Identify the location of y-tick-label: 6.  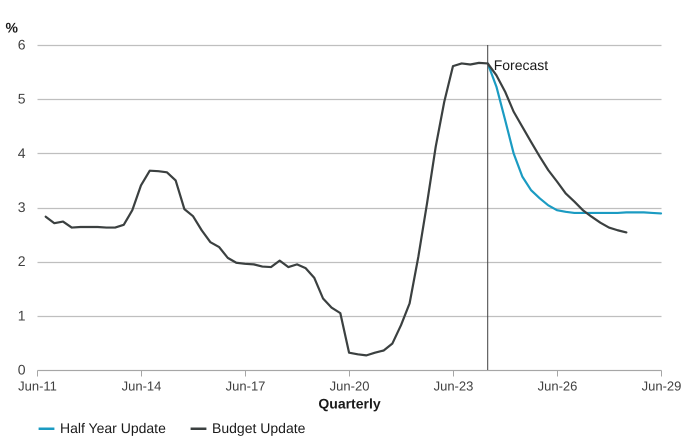
(22, 44).